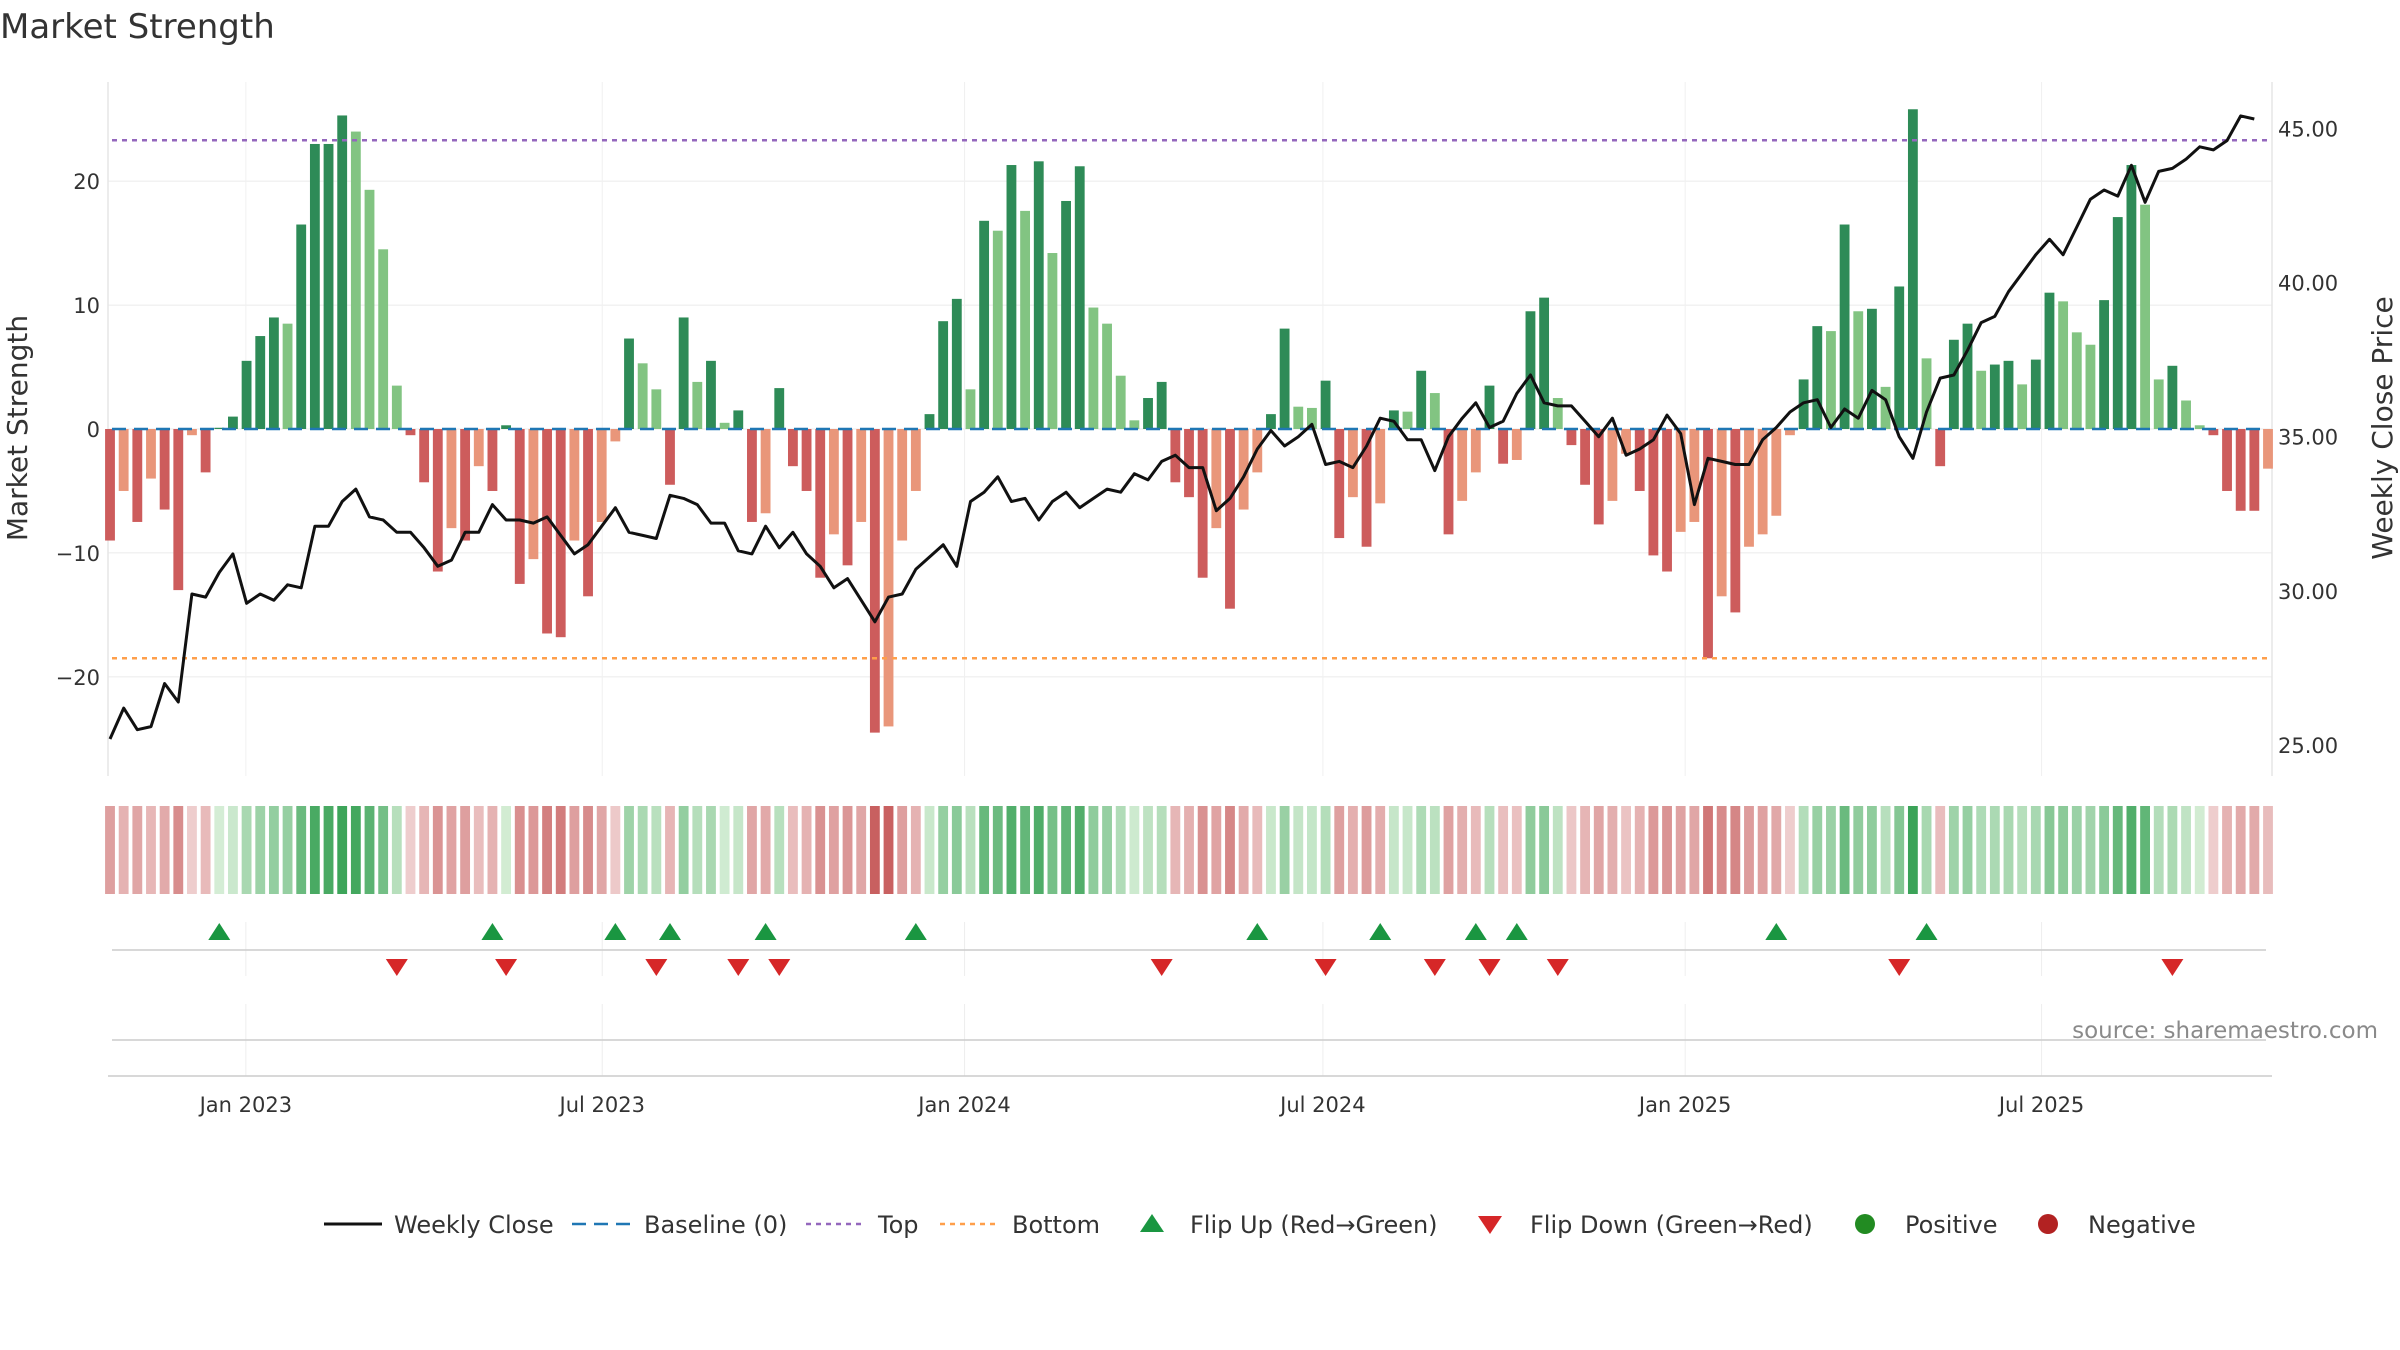  Describe the element at coordinates (78, 554) in the screenshot. I see `y-tick-label-left: −10` at that location.